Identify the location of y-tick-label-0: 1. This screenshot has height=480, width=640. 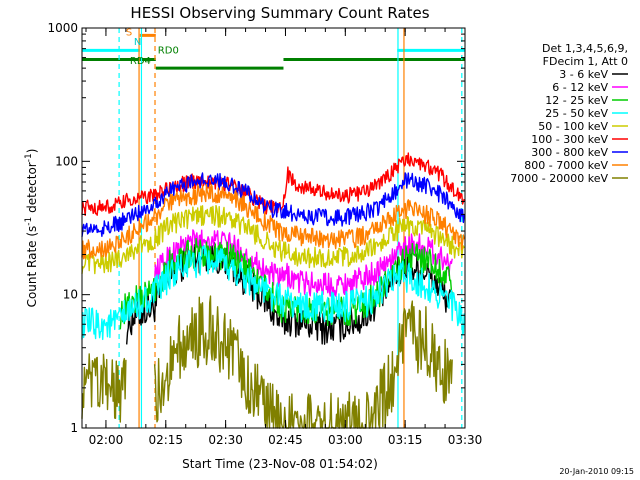
(74, 428).